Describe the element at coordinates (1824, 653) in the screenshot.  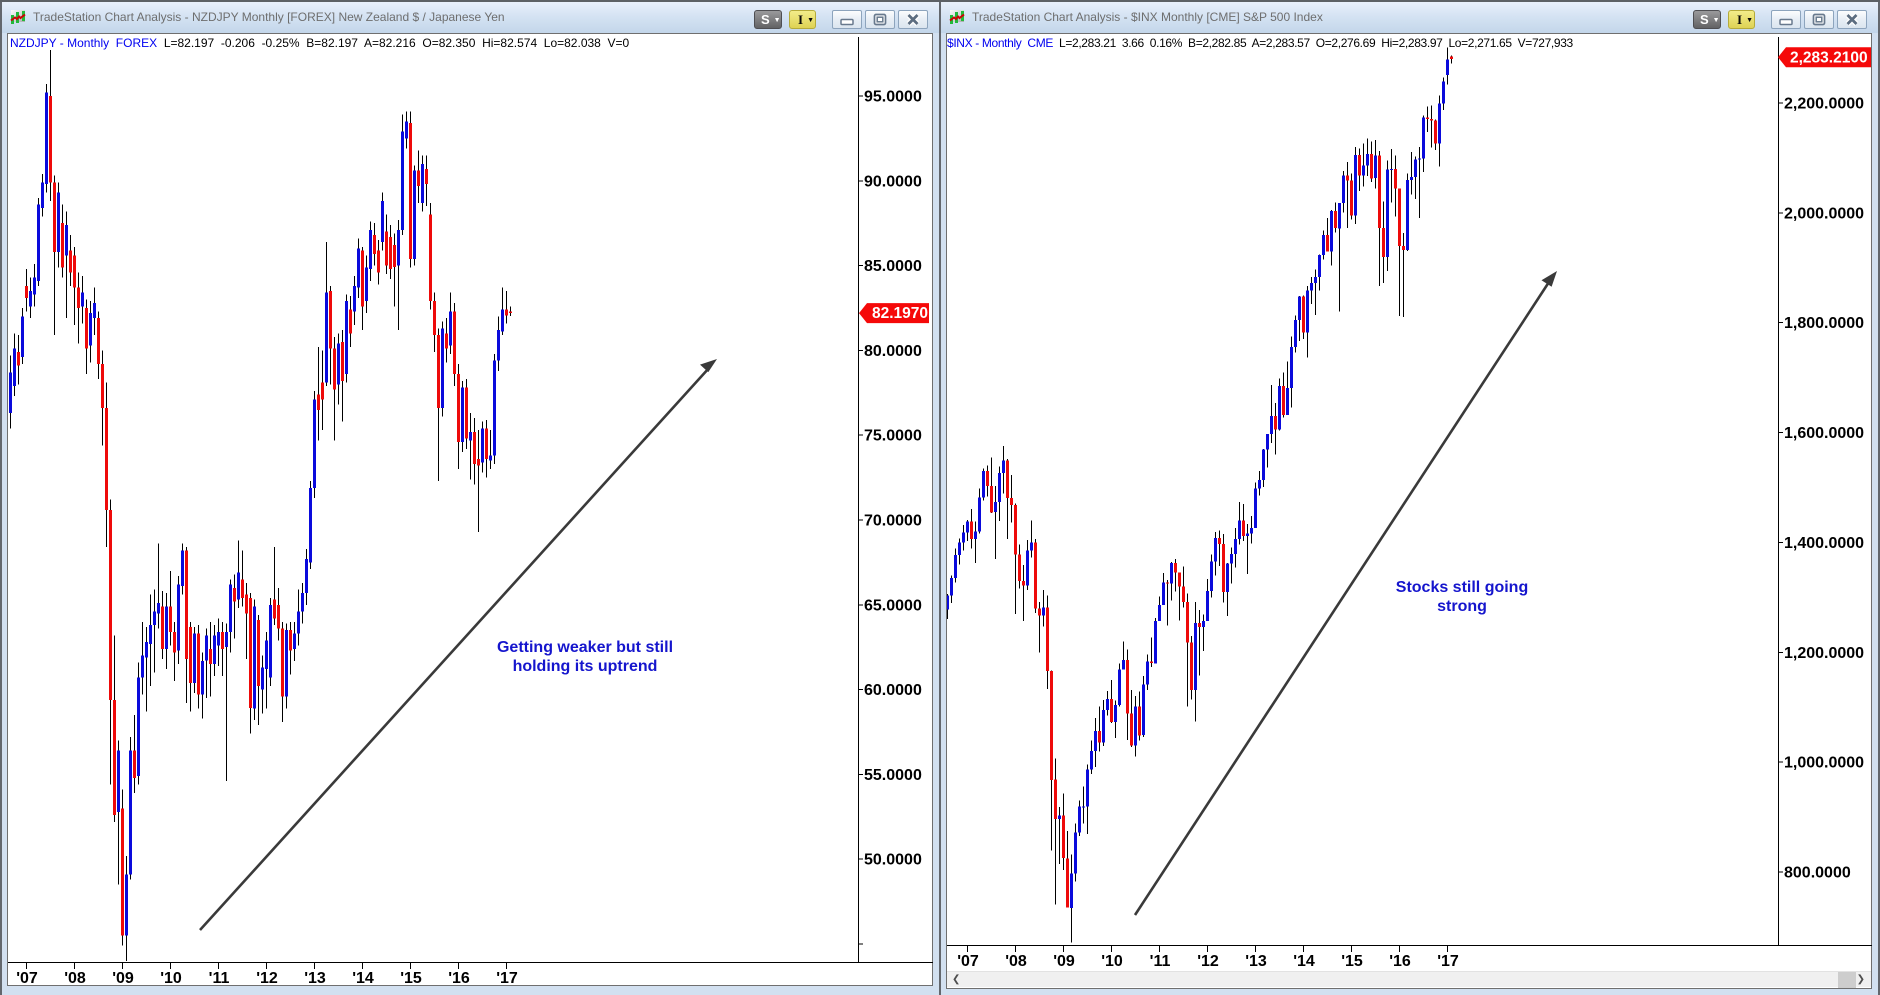
I see `svg-text: 1,200.0000` at that location.